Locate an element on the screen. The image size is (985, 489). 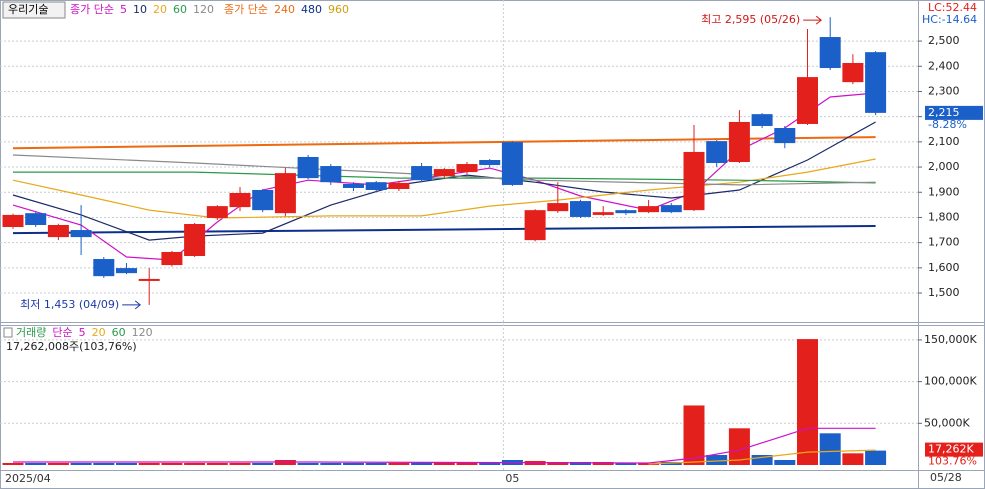
legend-label: 단순 is located at coordinates (62, 332).